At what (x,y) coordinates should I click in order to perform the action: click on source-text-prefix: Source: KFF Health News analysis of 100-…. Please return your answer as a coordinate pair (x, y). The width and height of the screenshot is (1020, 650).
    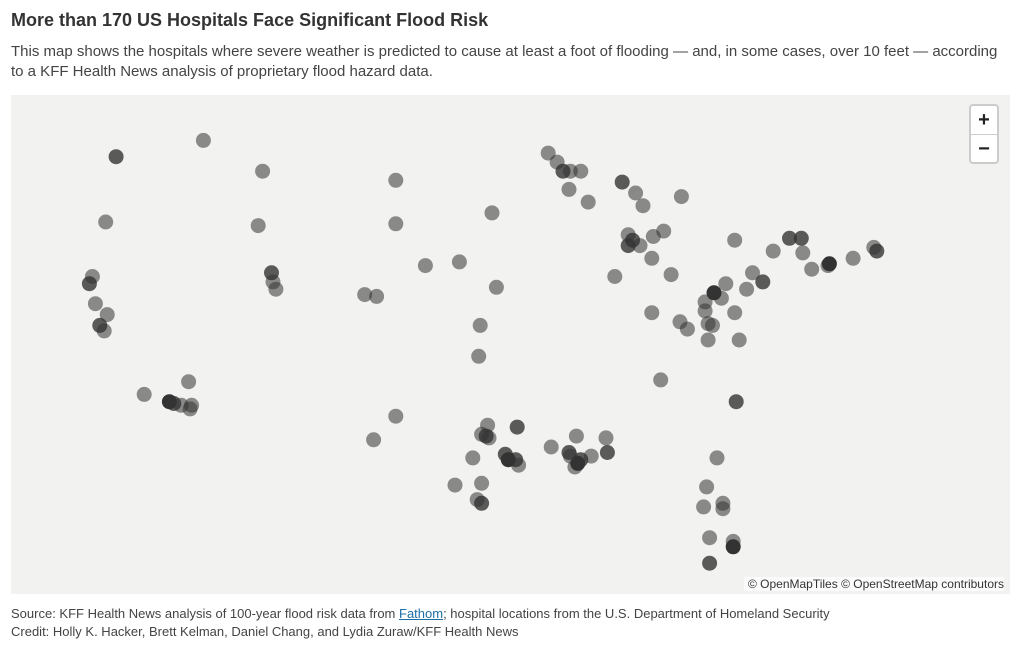
    Looking at the image, I should click on (205, 613).